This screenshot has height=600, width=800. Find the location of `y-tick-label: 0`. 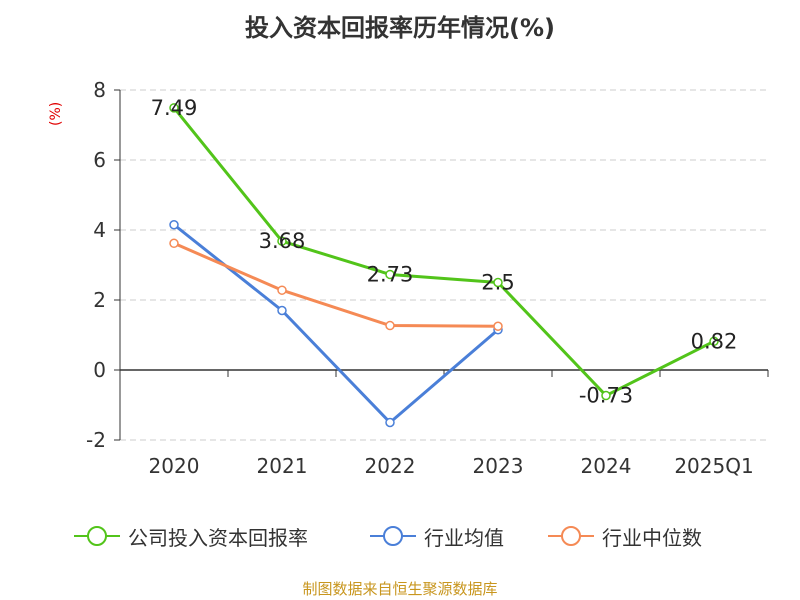

y-tick-label: 0 is located at coordinates (99, 370).